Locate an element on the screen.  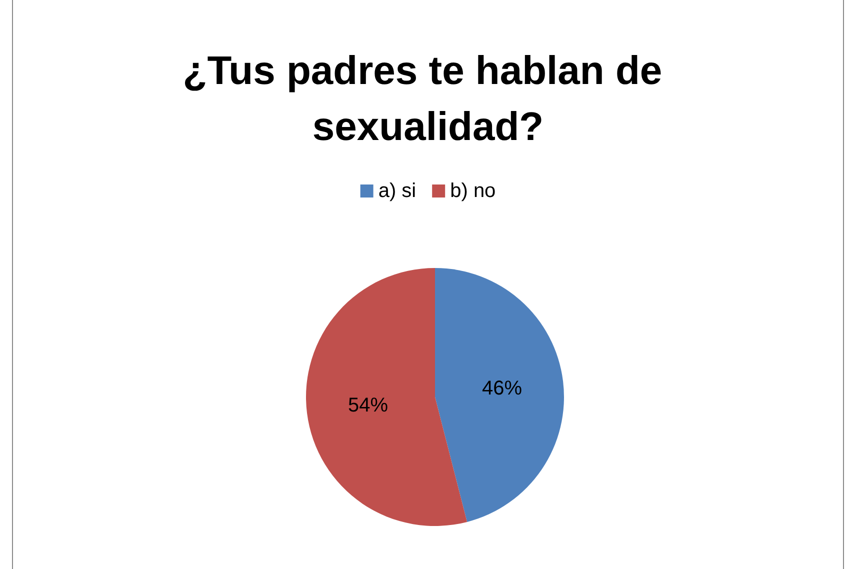
legend-label: a) si is located at coordinates (397, 191).